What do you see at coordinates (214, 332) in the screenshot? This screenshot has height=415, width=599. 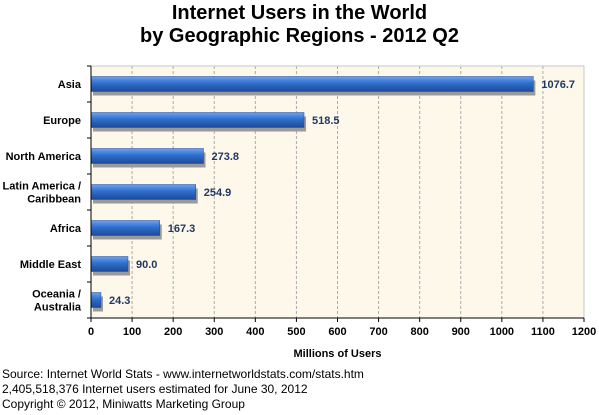 I see `x-tick-label: 300` at bounding box center [214, 332].